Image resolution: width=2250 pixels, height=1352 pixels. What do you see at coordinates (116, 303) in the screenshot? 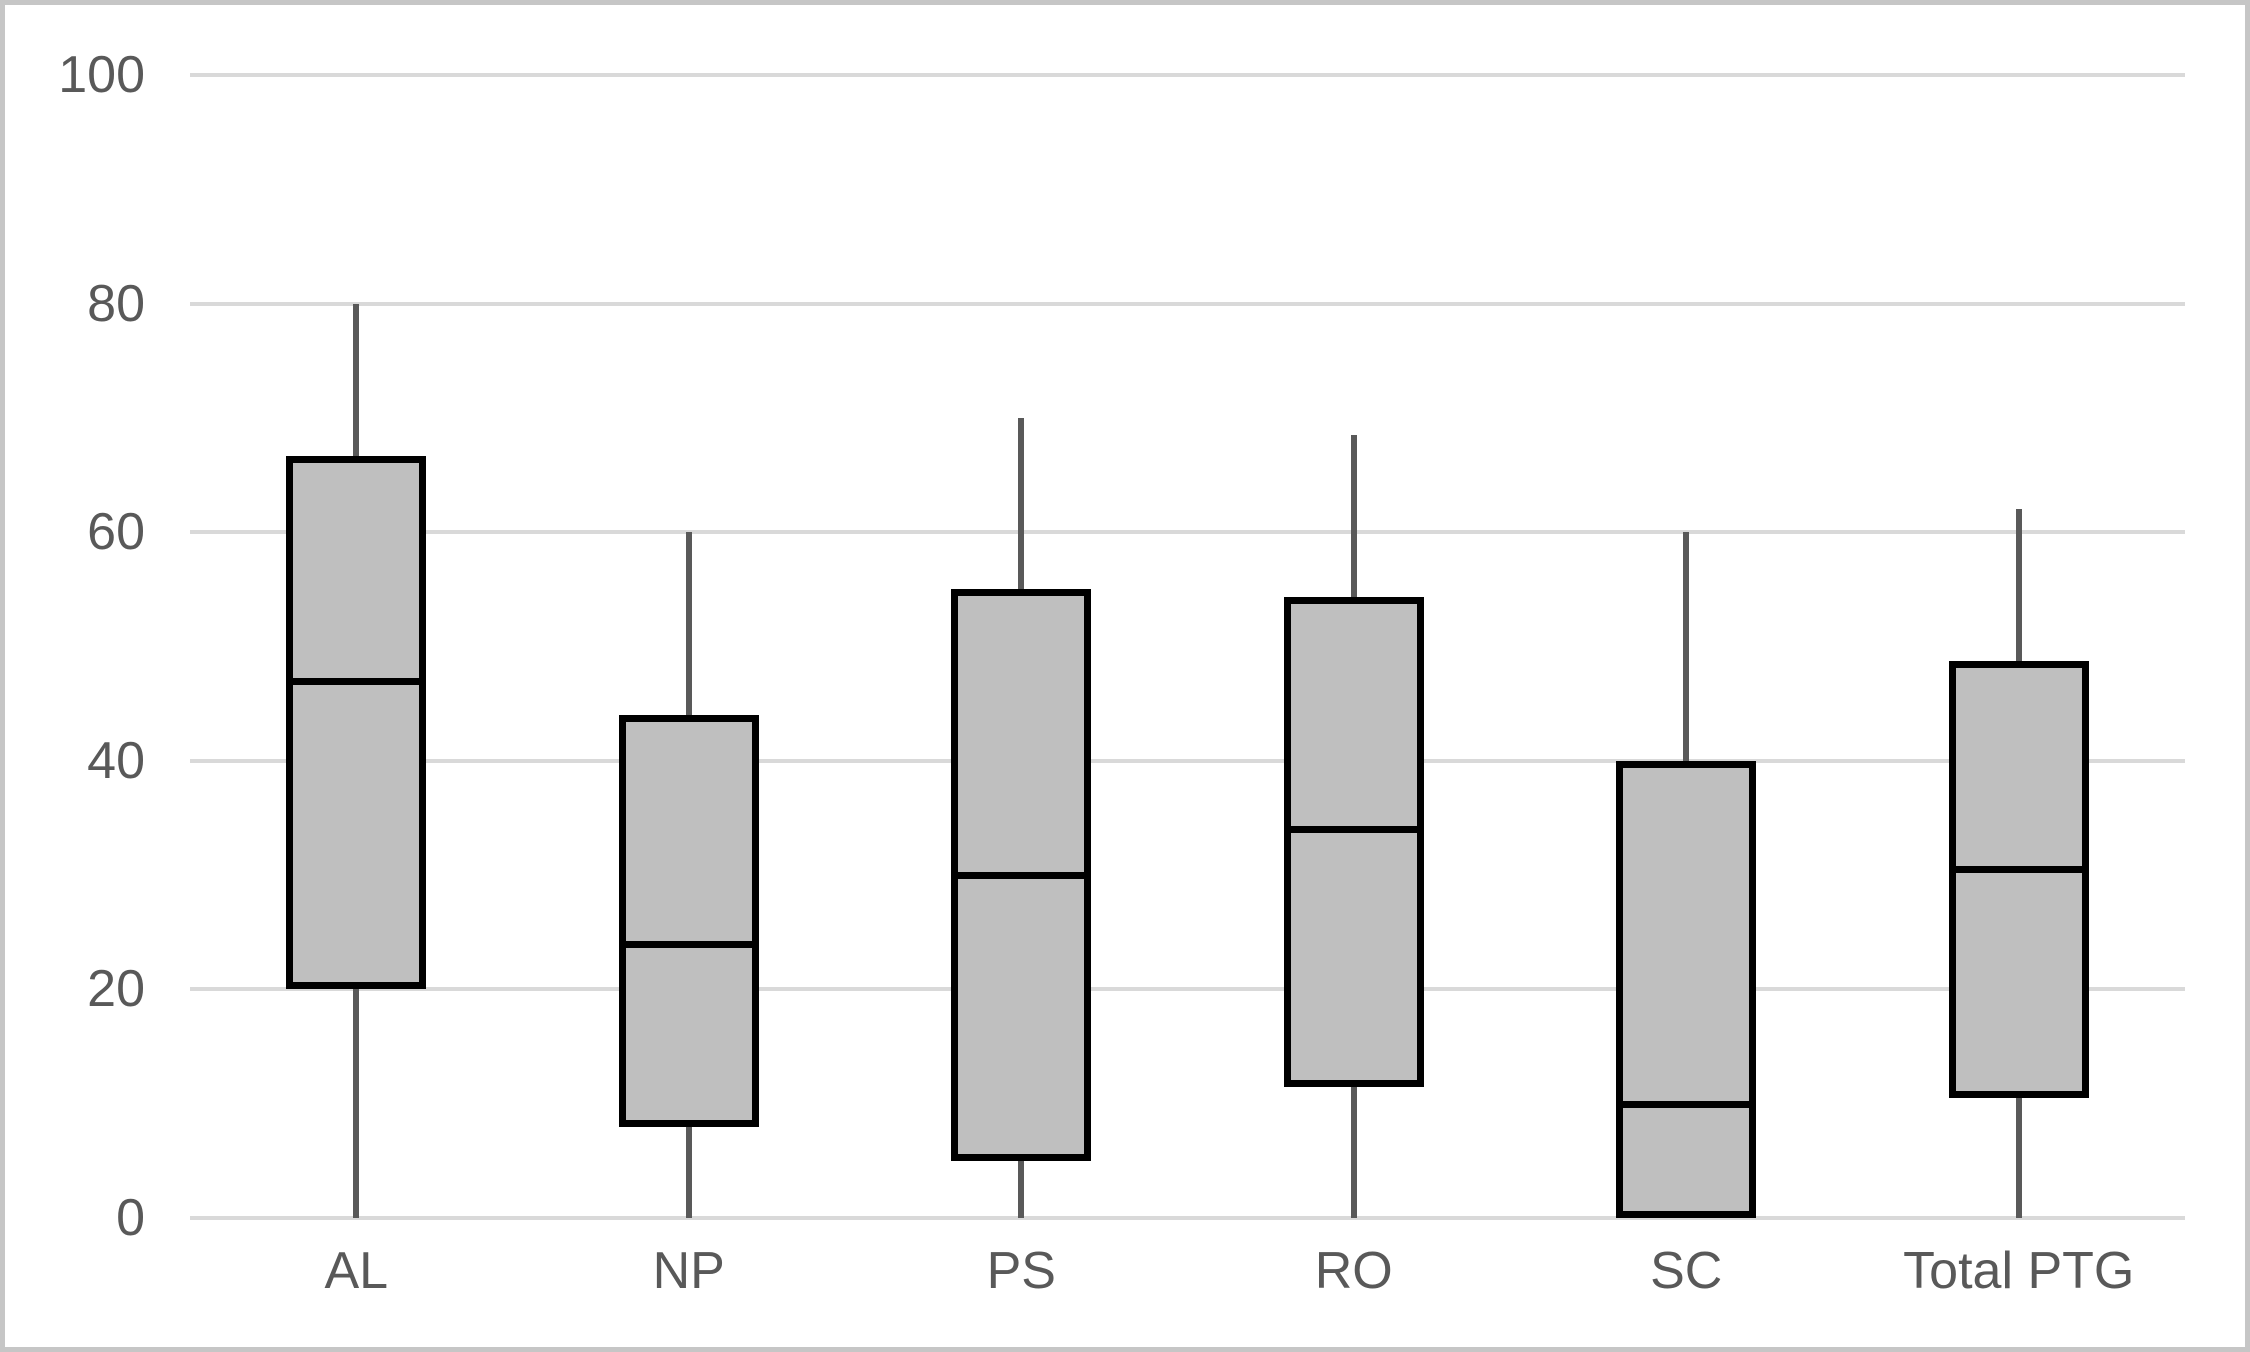
I see `y-tick-label: 80` at bounding box center [116, 303].